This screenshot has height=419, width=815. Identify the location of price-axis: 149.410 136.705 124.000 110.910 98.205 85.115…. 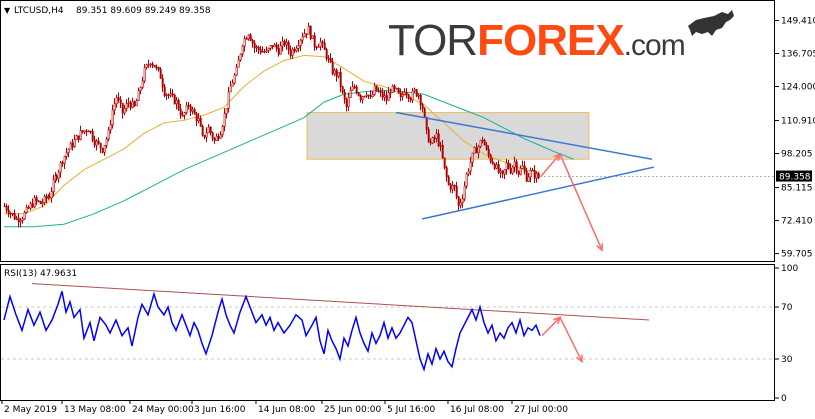
(795, 138).